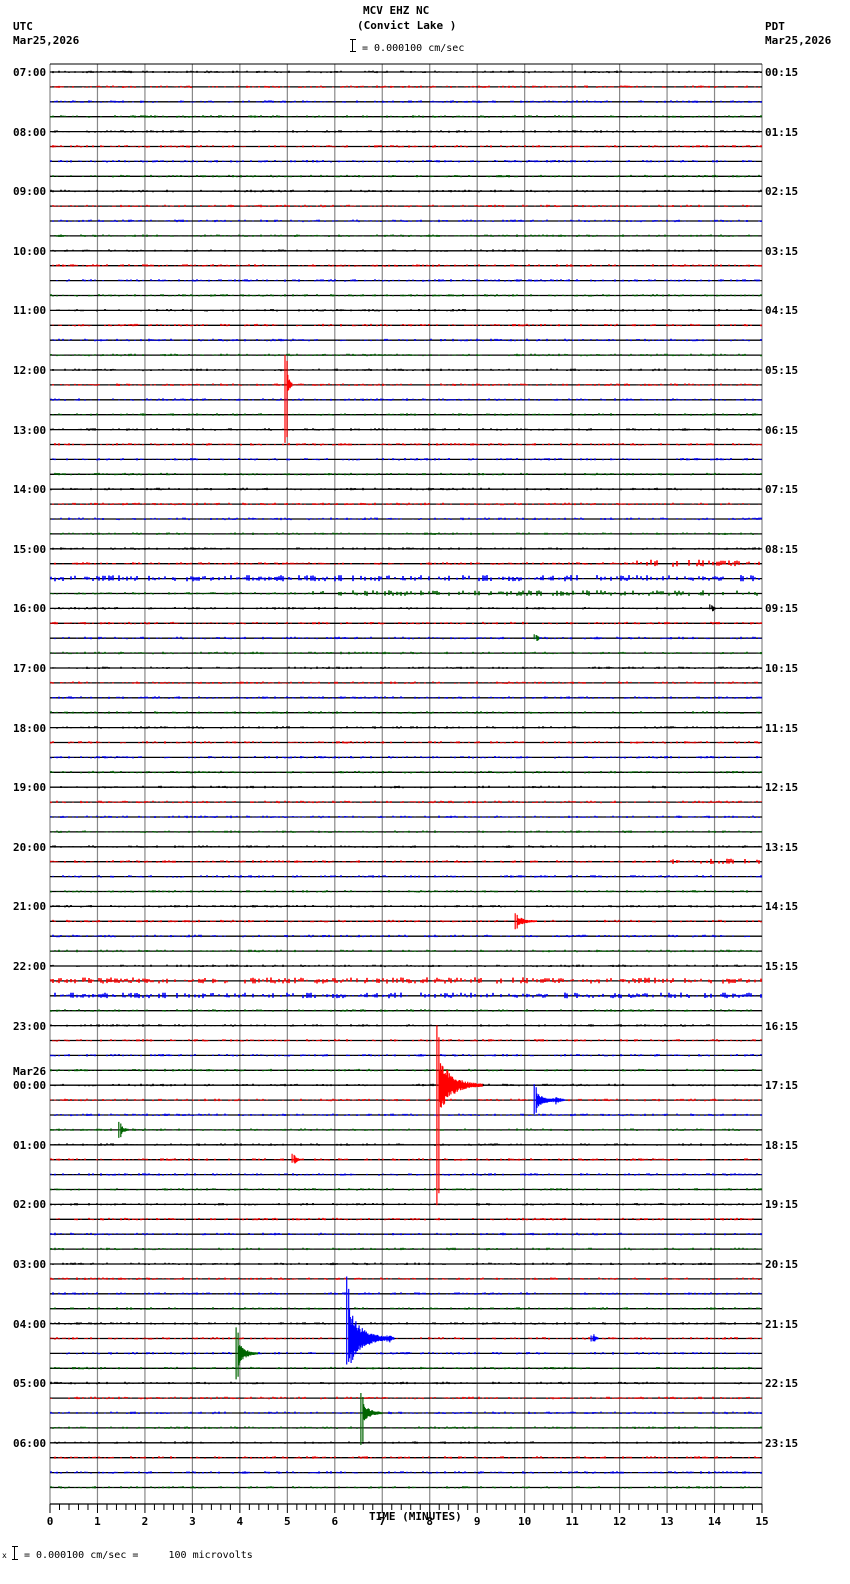 The image size is (850, 1584). Describe the element at coordinates (782, 1086) in the screenshot. I see `pdt-hour-label: 17:15` at that location.